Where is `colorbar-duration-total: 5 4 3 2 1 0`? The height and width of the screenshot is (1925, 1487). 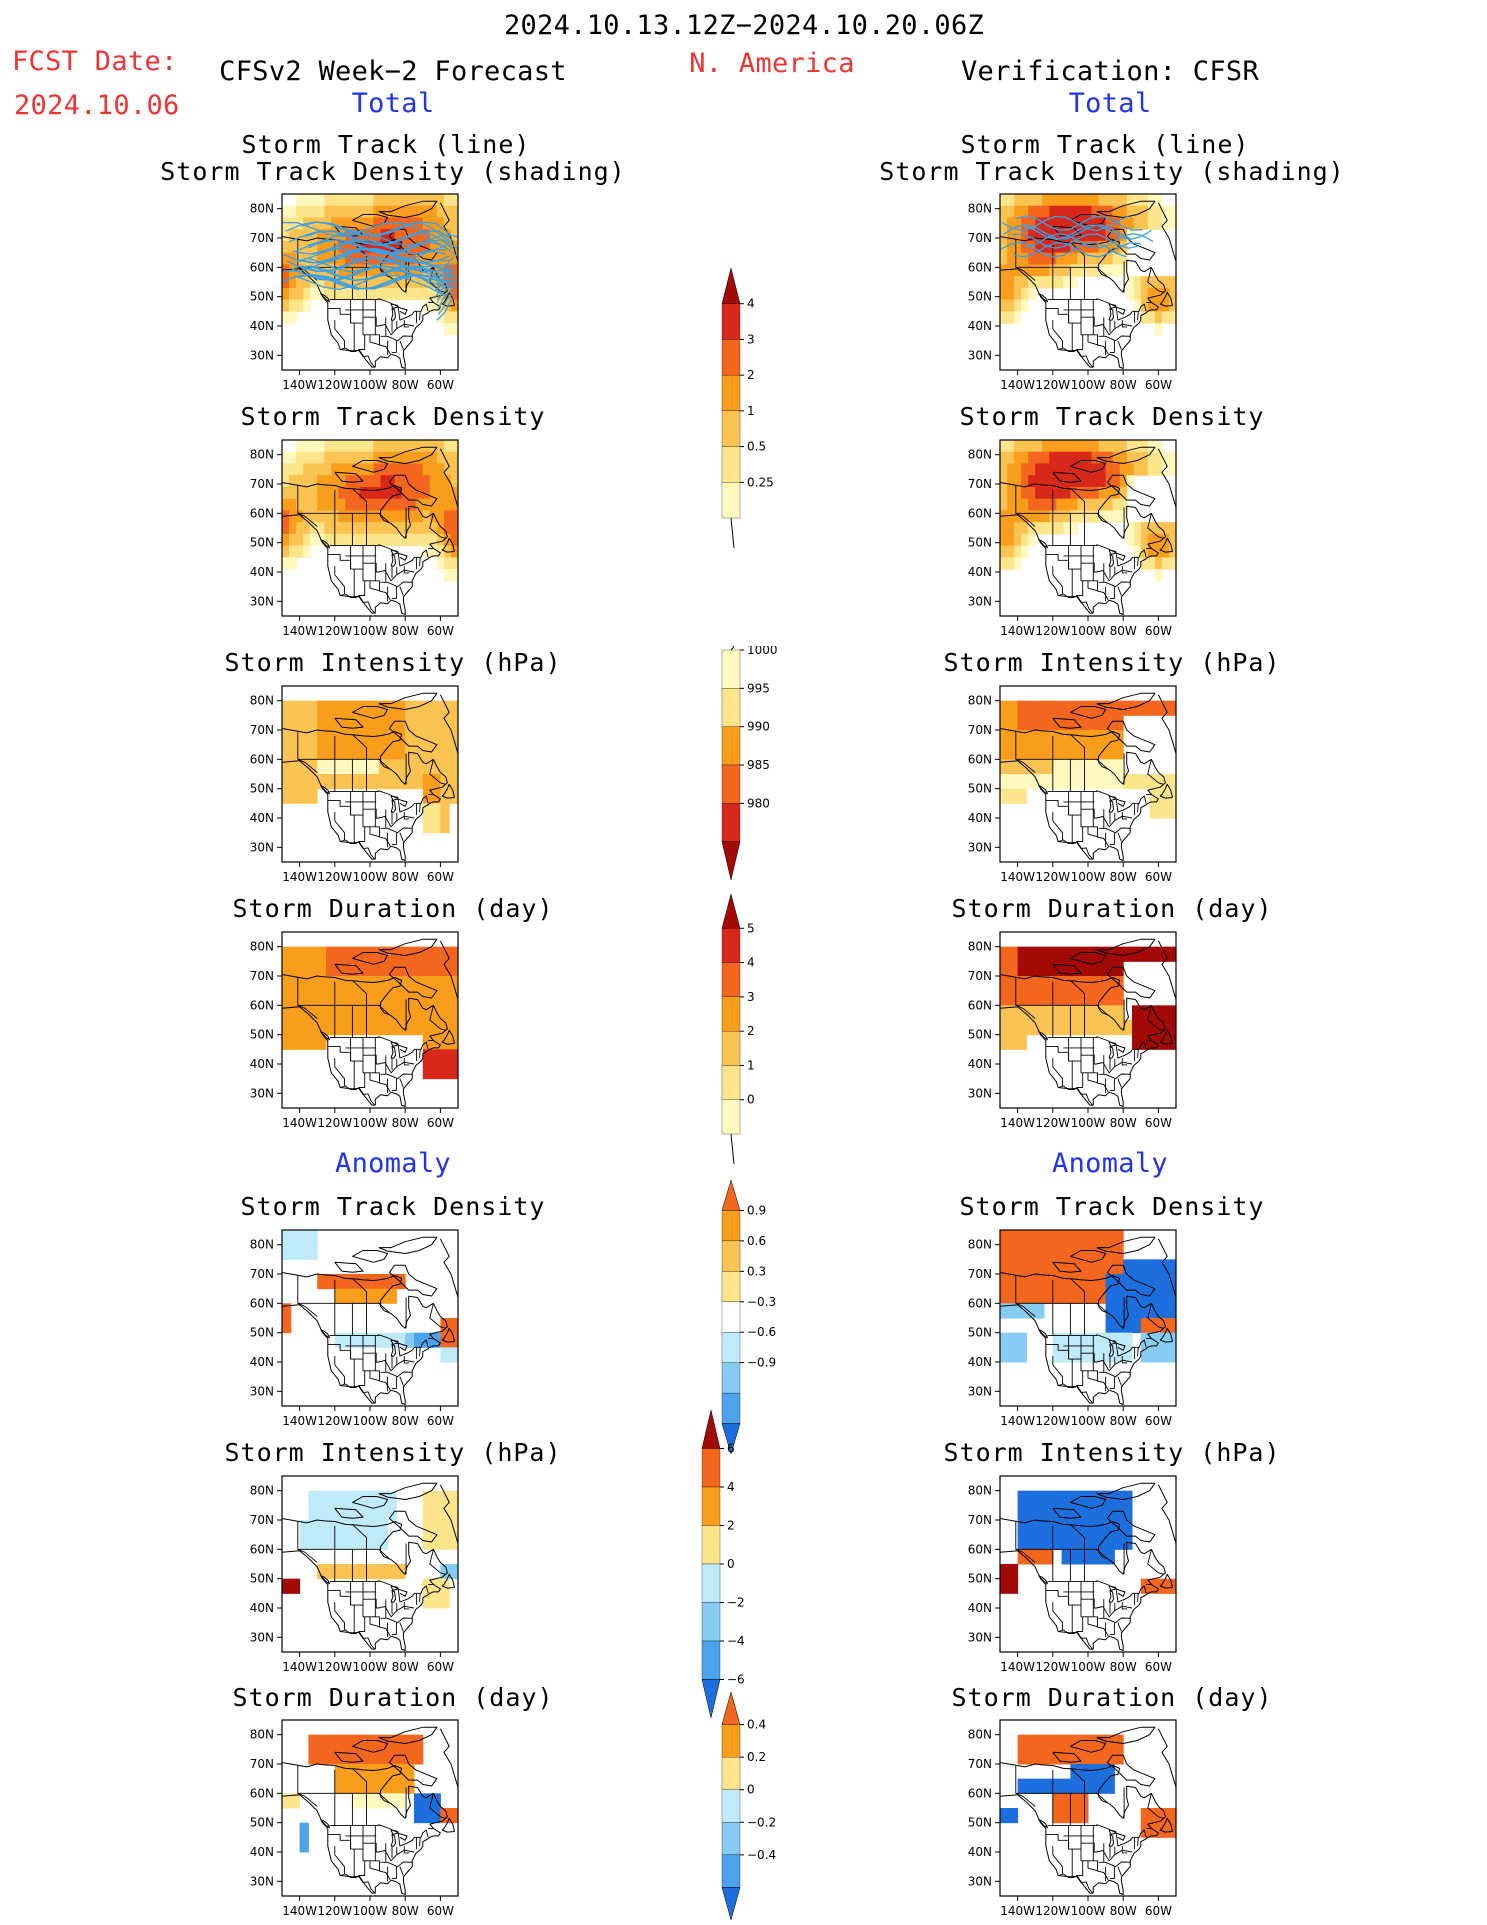
colorbar-duration-total: 5 4 3 2 1 0 is located at coordinates (738, 1029).